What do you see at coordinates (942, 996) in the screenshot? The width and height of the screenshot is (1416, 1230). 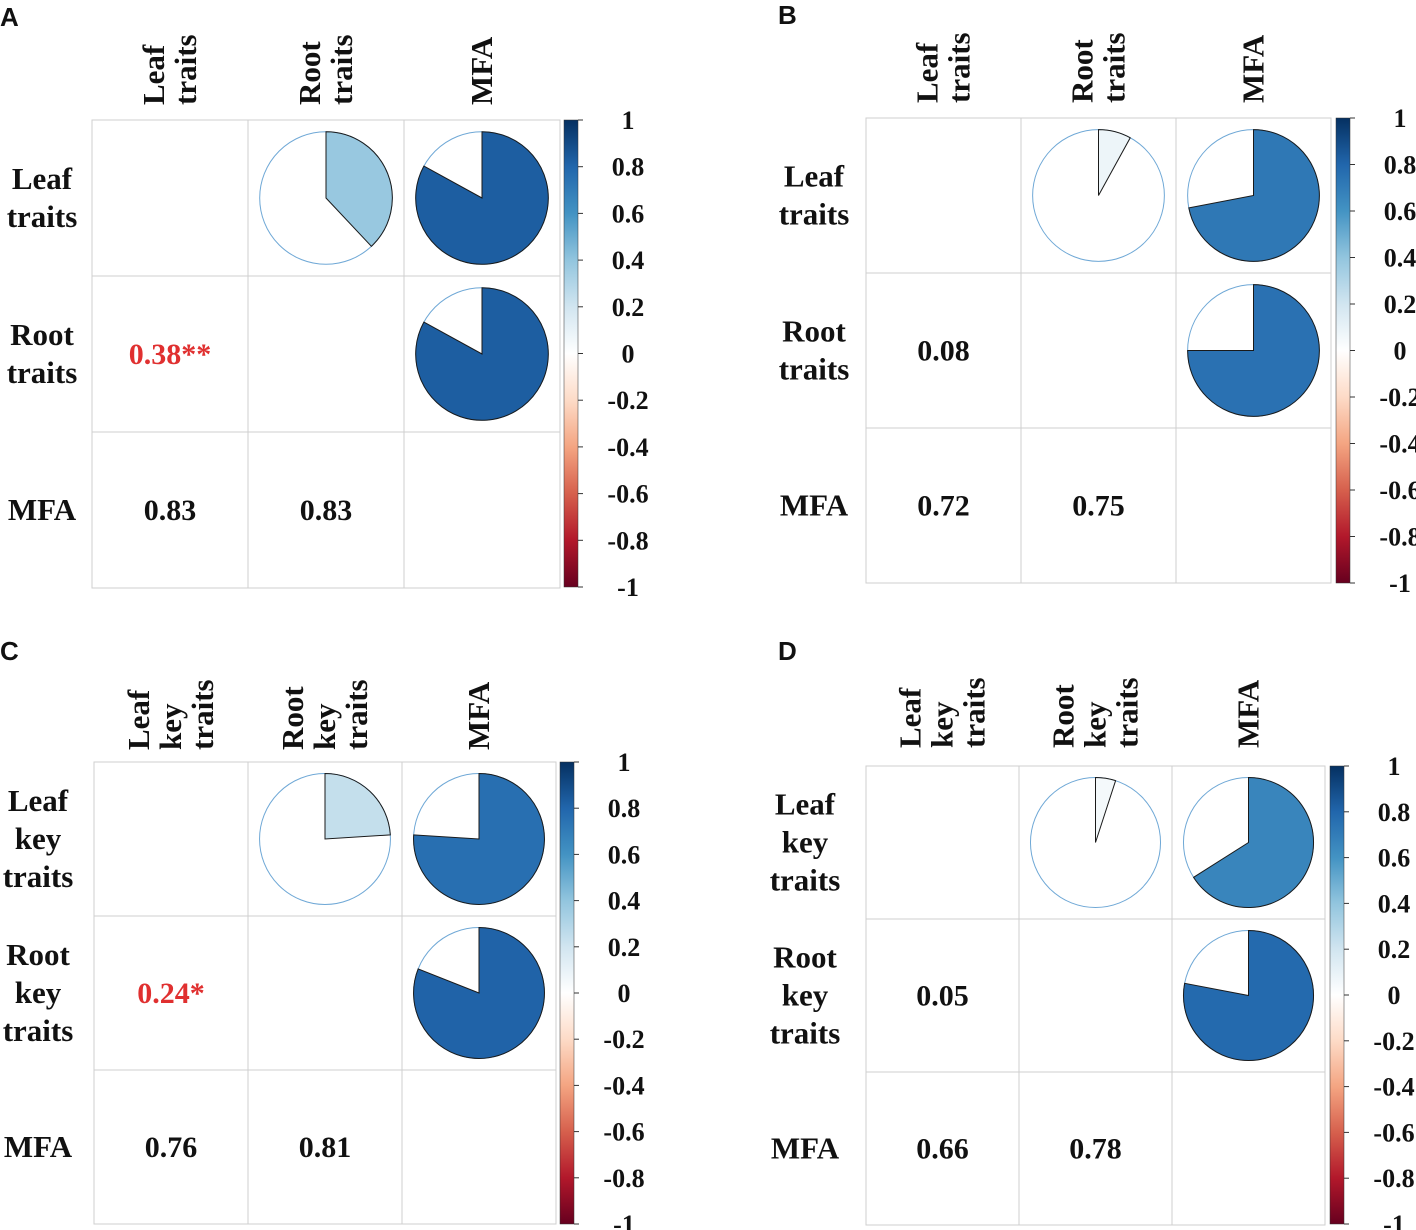 I see `correlation-value: 0.05` at bounding box center [942, 996].